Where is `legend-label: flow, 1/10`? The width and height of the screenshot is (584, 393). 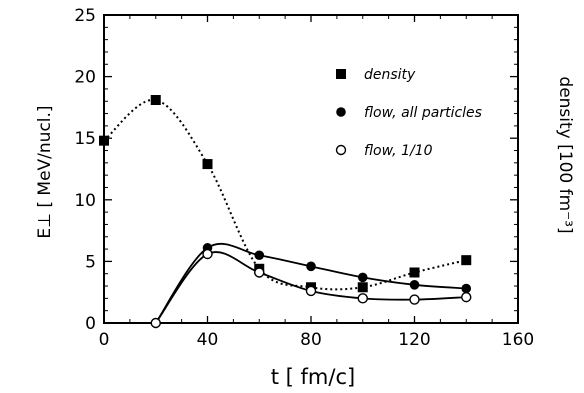
legend-label: flow, 1/10 is located at coordinates (398, 151).